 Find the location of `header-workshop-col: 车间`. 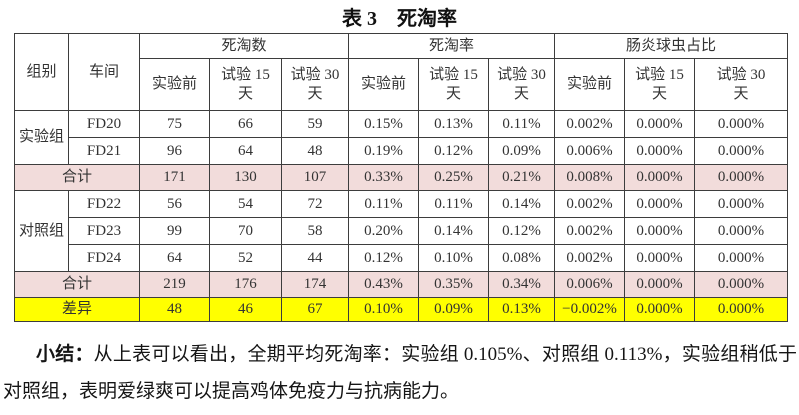

header-workshop-col: 车间 is located at coordinates (104, 72).